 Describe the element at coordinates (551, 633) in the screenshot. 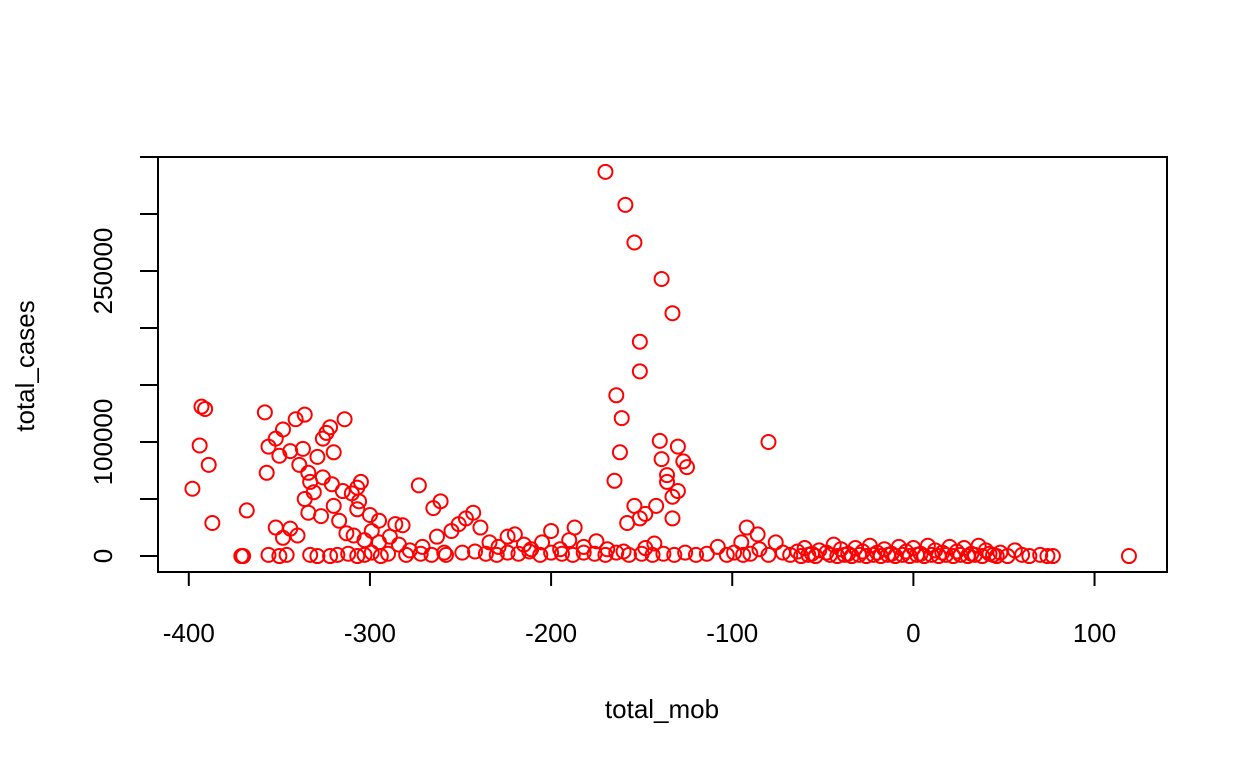

I see `x-tick-label: -200` at that location.